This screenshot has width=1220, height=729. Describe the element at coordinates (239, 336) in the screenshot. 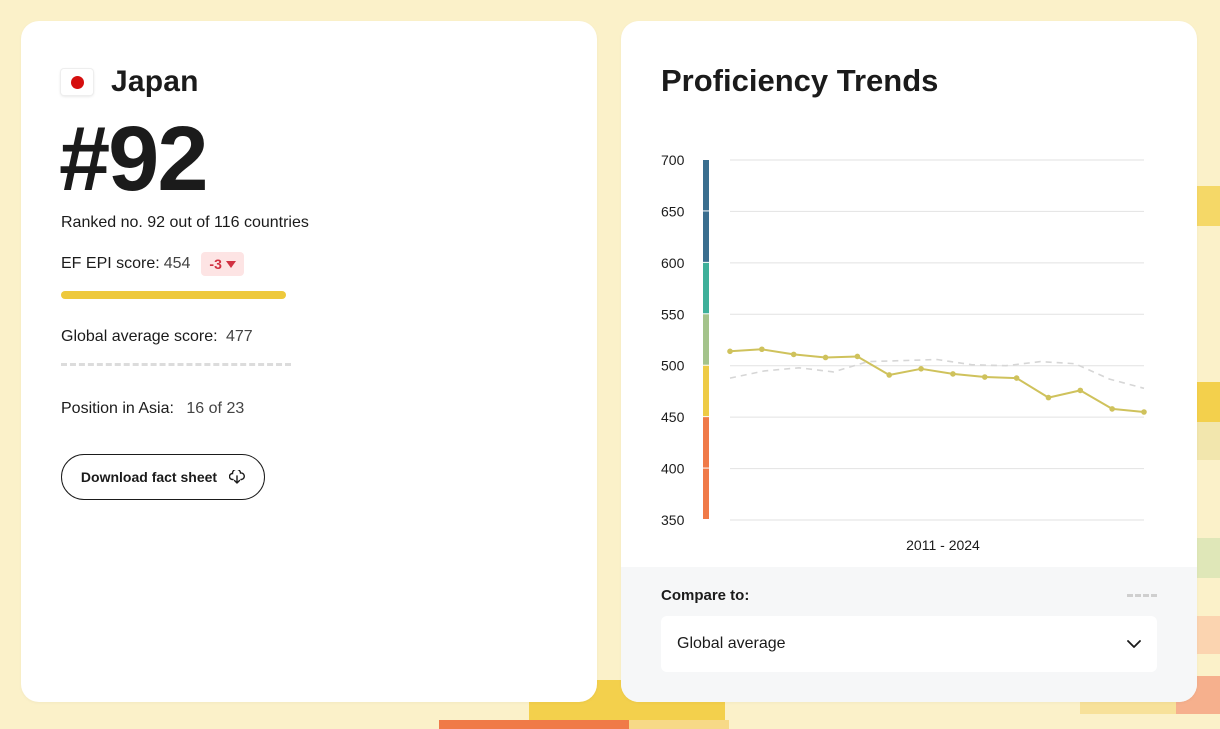

I see `global-average-value: 477` at that location.